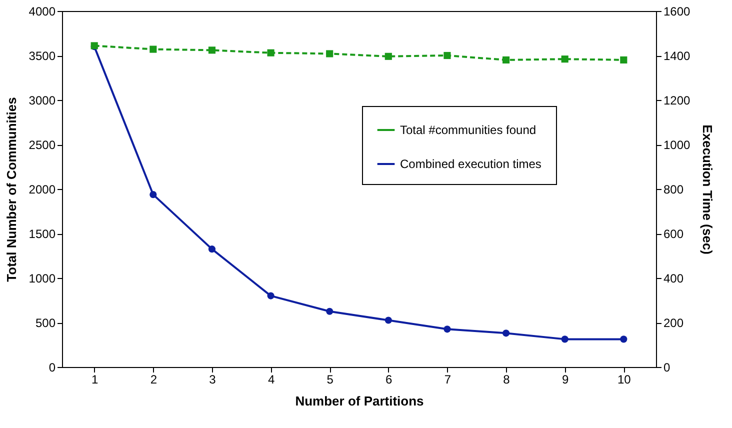 This screenshot has height=428, width=732. What do you see at coordinates (448, 379) in the screenshot?
I see `x-tick-label: 7` at bounding box center [448, 379].